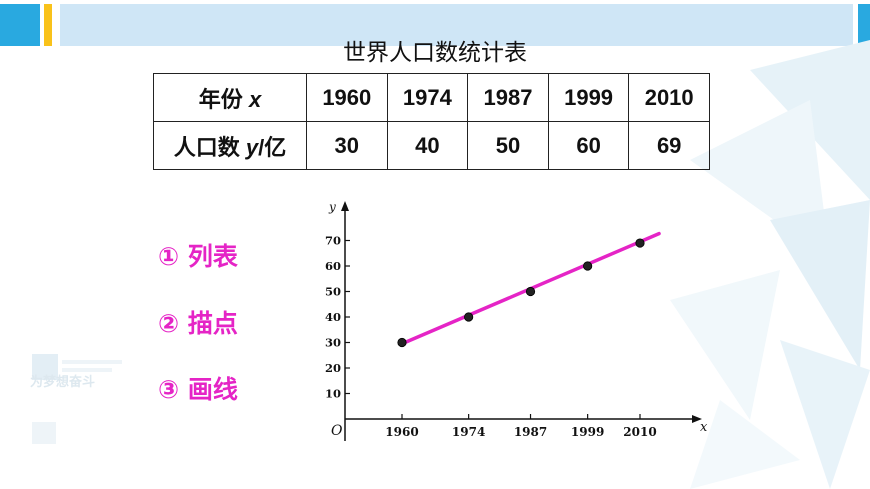  I want to click on y-tick-label: 20, so click(333, 368).